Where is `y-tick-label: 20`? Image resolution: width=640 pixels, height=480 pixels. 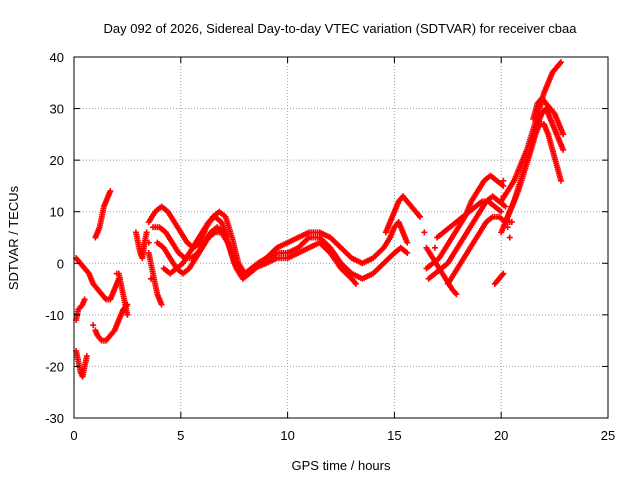
y-tick-label: 20 is located at coordinates (57, 160).